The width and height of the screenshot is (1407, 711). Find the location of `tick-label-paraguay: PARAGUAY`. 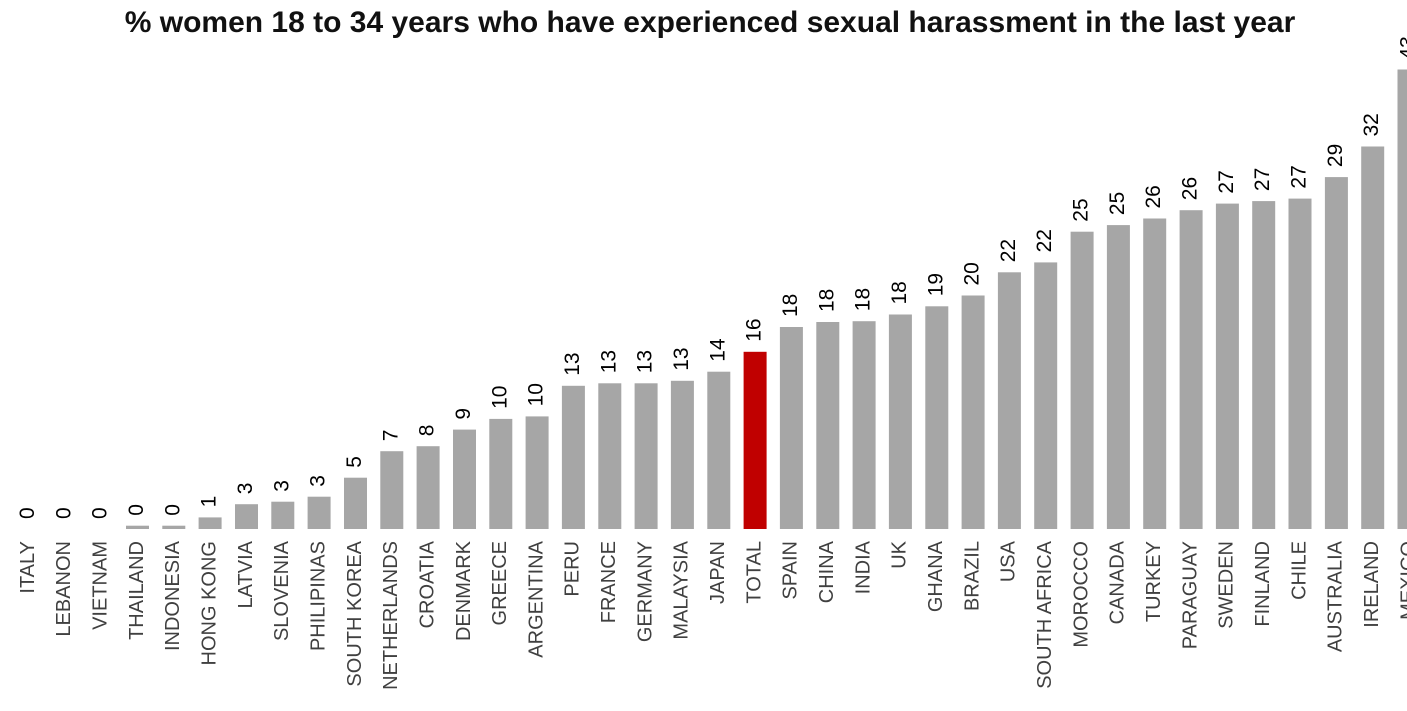

tick-label-paraguay: PARAGUAY is located at coordinates (1190, 595).